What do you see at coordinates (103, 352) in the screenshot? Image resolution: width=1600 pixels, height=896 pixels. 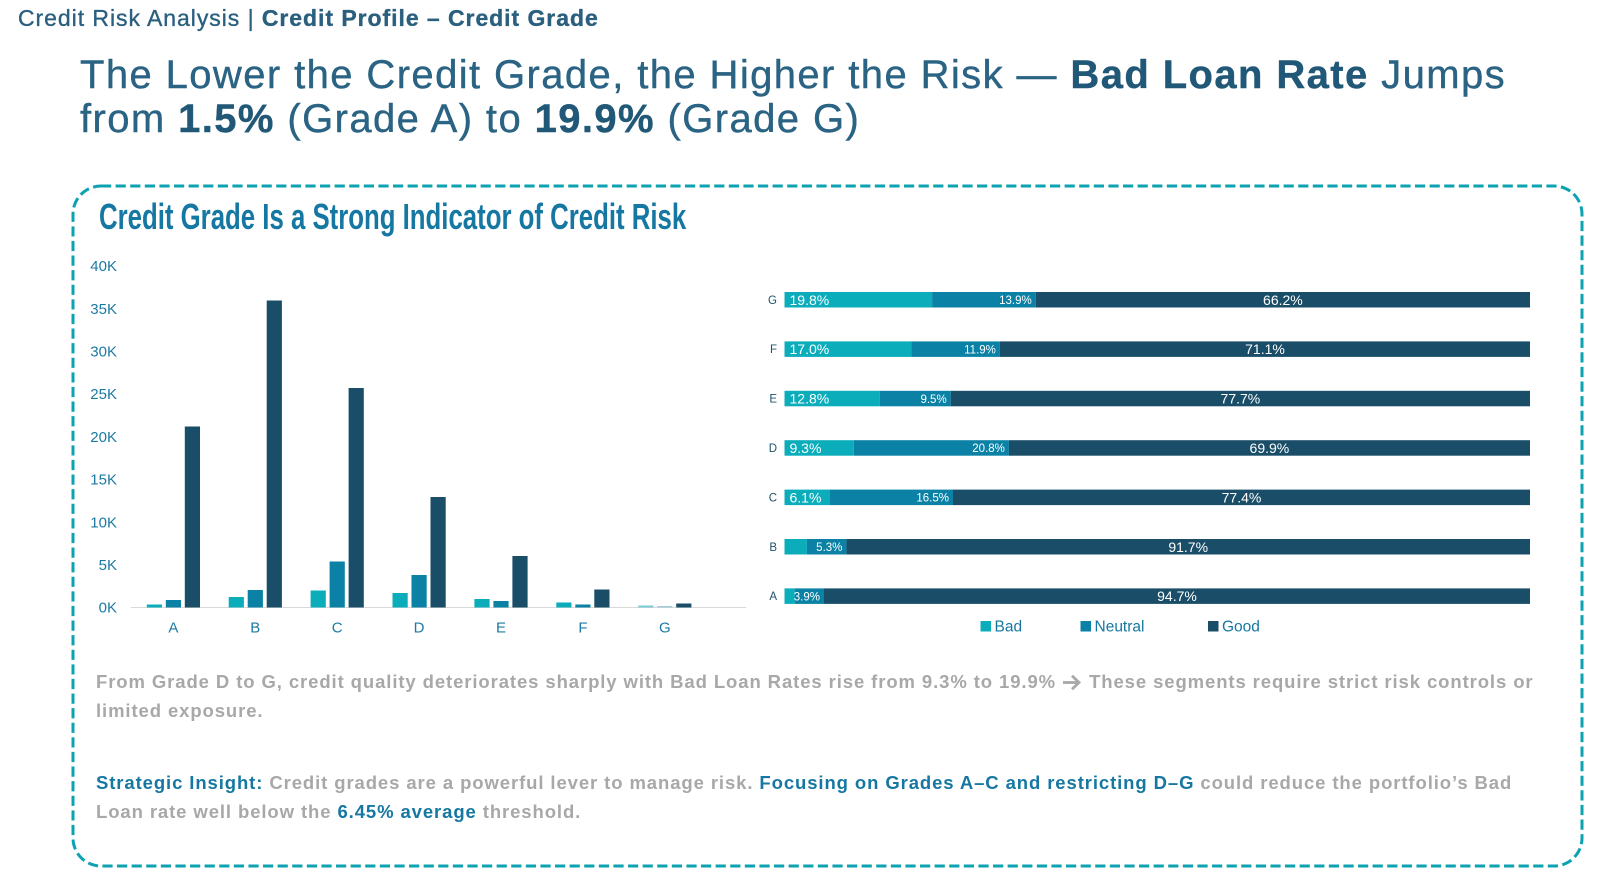 I see `svg-text: 30K` at bounding box center [103, 352].